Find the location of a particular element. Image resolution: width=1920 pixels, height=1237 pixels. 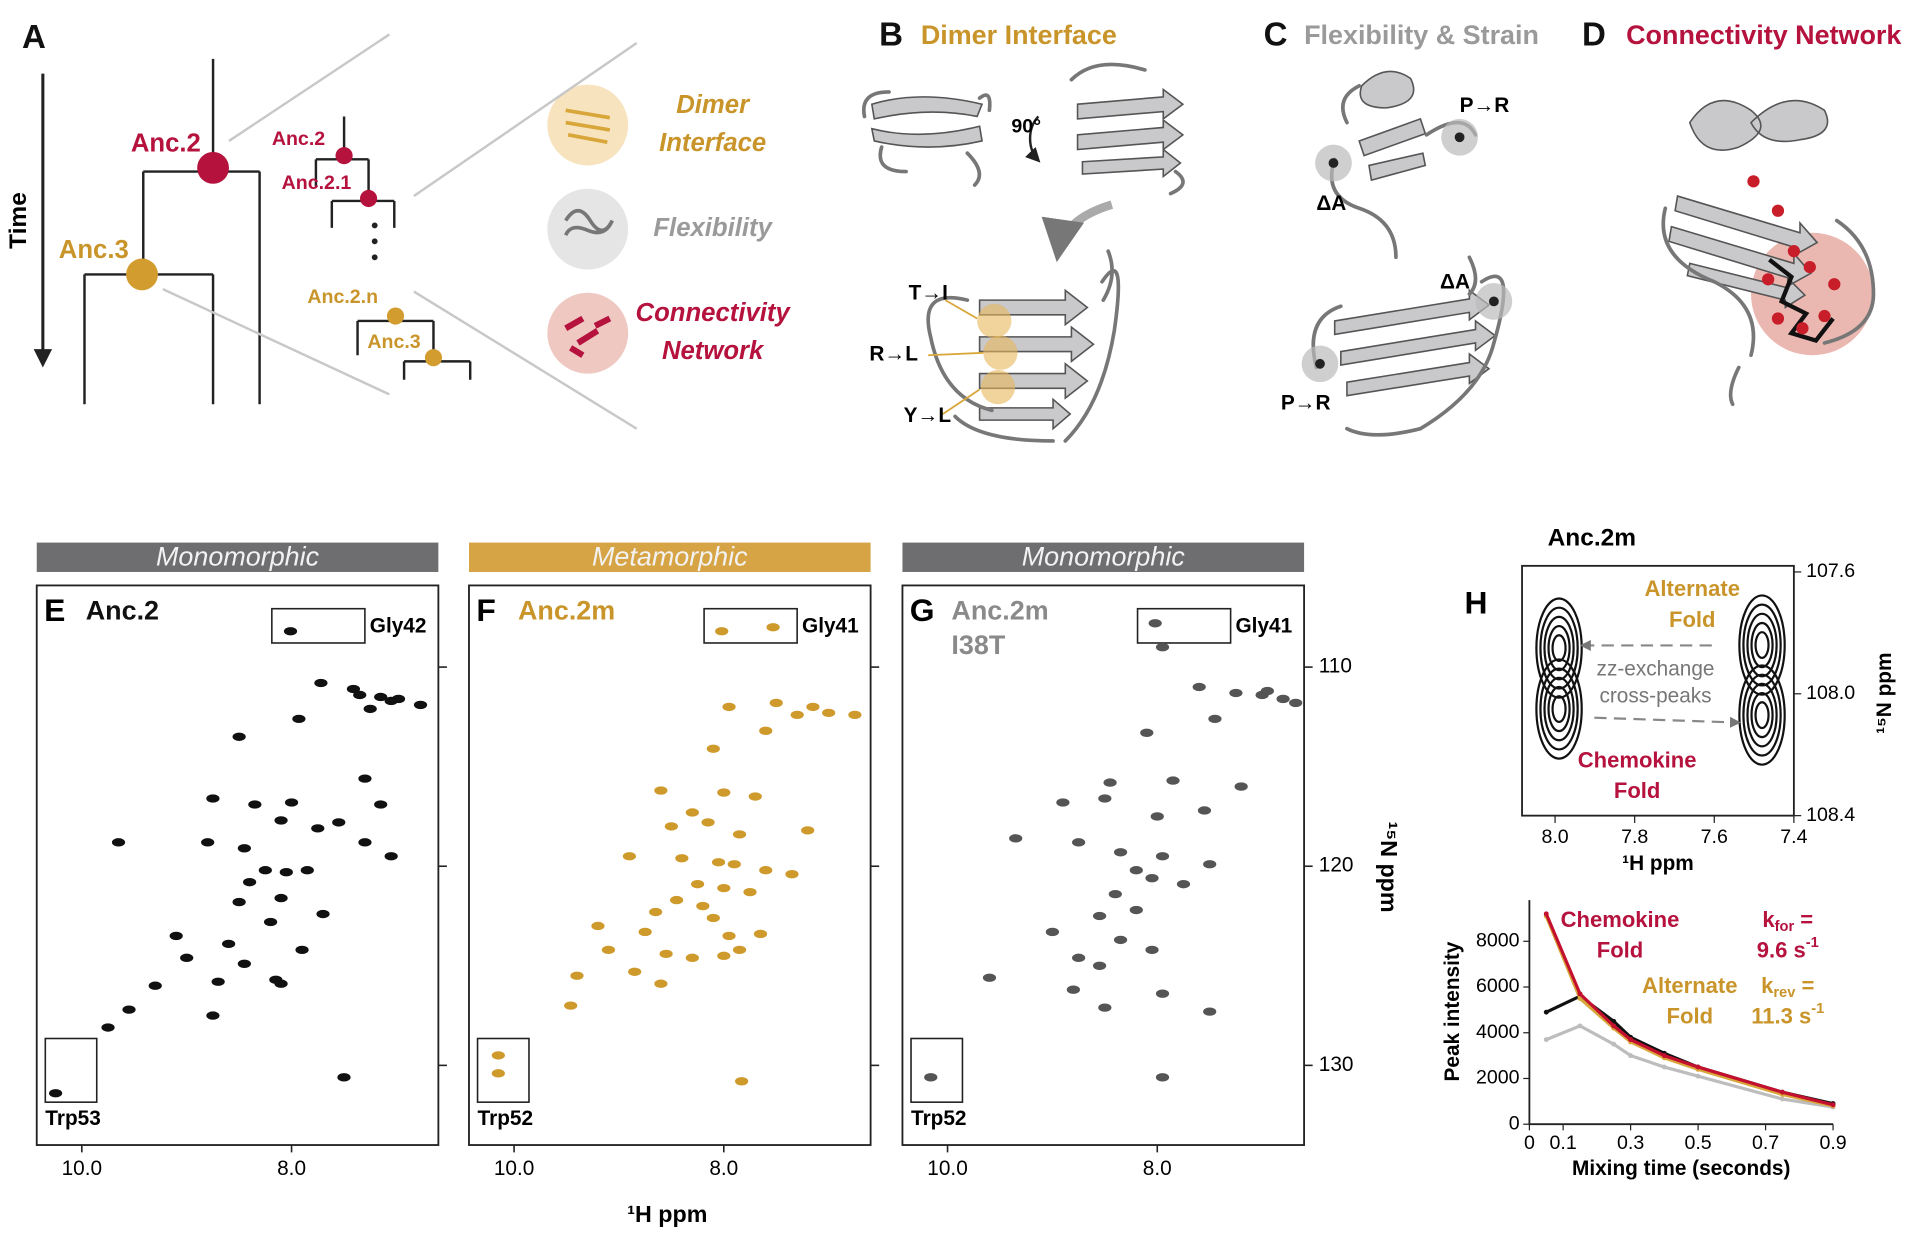

y-tick-label: 108.4 is located at coordinates (1830, 815).